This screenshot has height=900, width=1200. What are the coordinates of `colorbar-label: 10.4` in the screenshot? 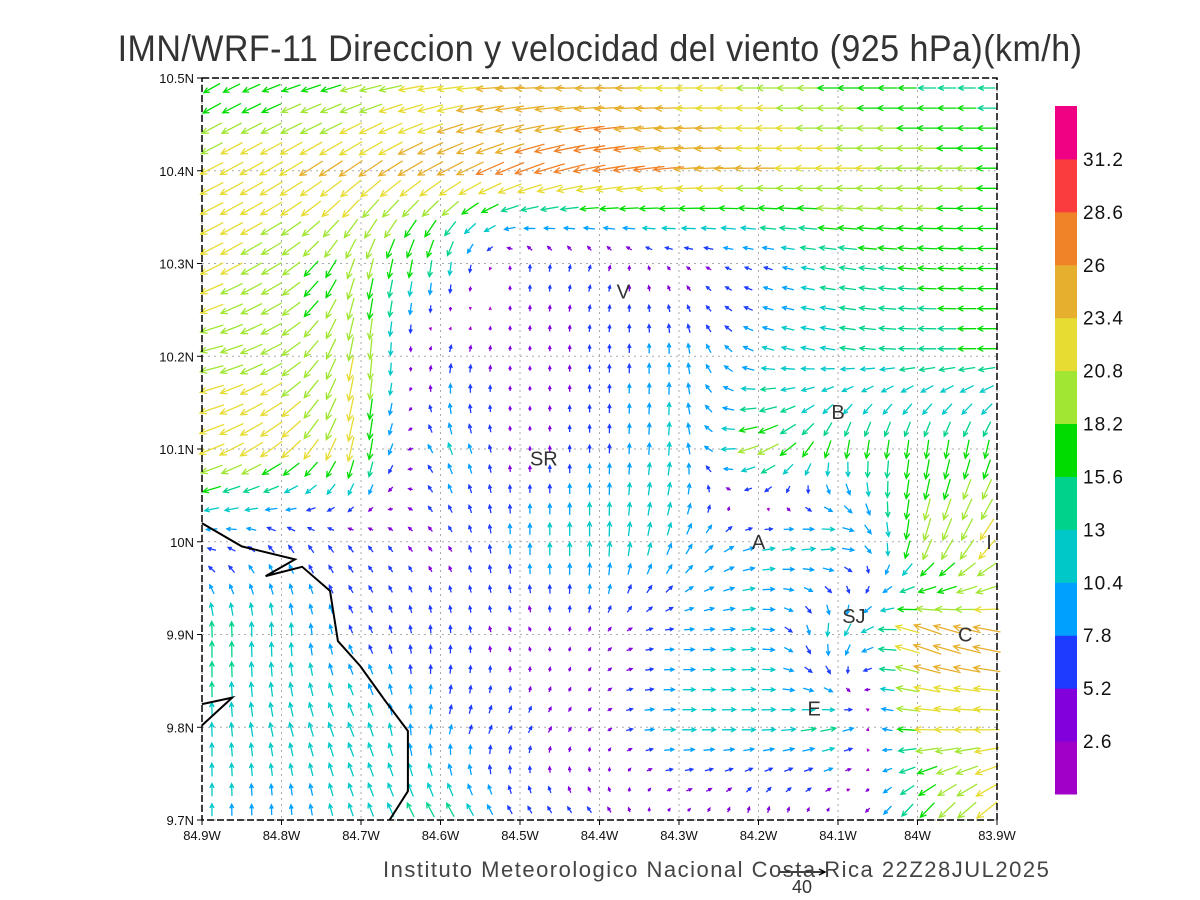 It's located at (1103, 583).